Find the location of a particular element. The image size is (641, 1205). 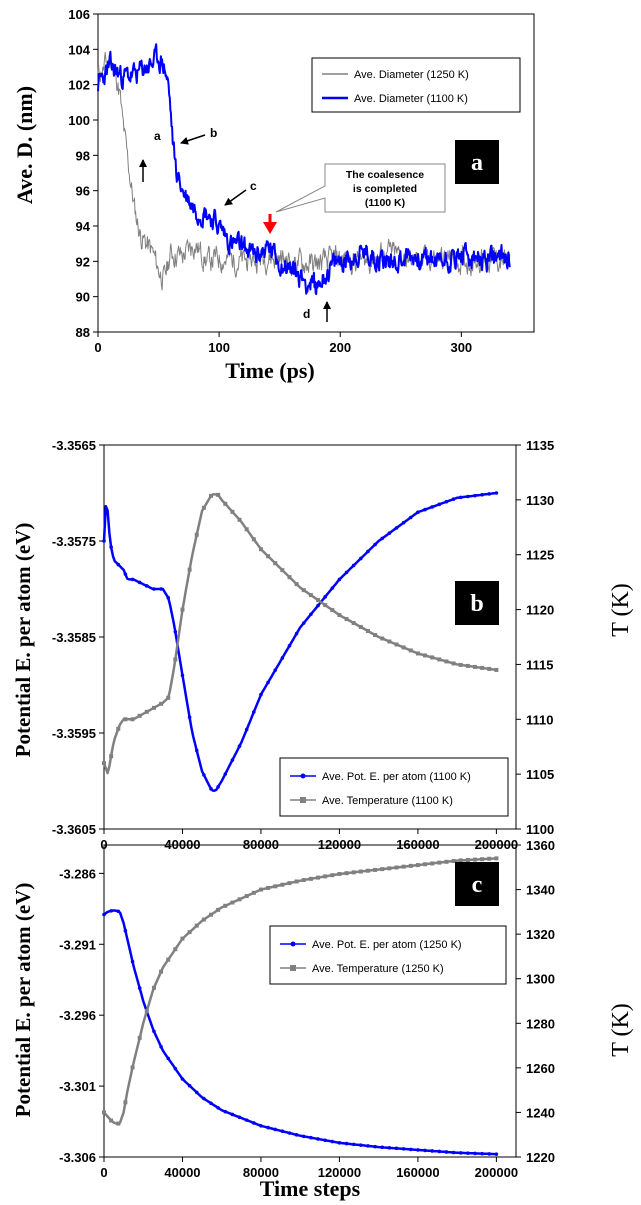

y2-tick-label: 1260 is located at coordinates (540, 1068).